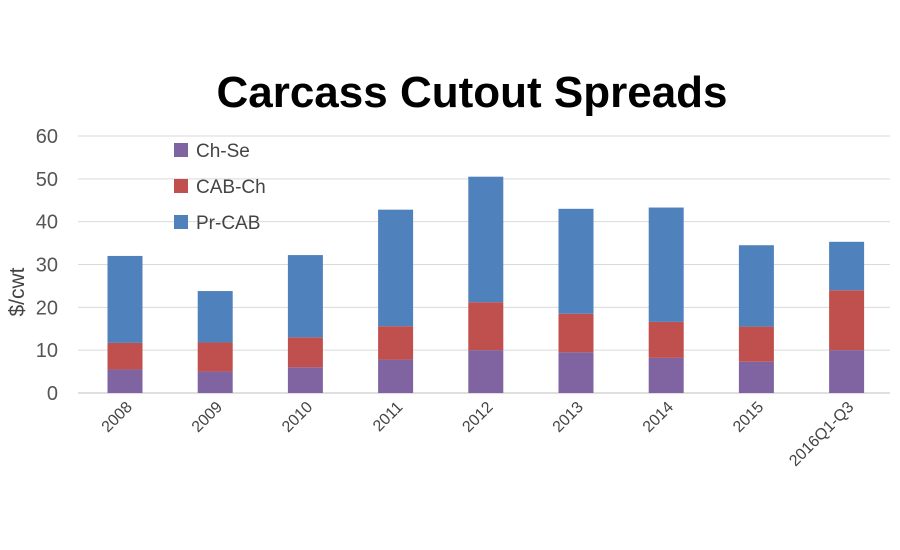 The width and height of the screenshot is (900, 550). What do you see at coordinates (748, 417) in the screenshot?
I see `x-tick-label: 2015` at bounding box center [748, 417].